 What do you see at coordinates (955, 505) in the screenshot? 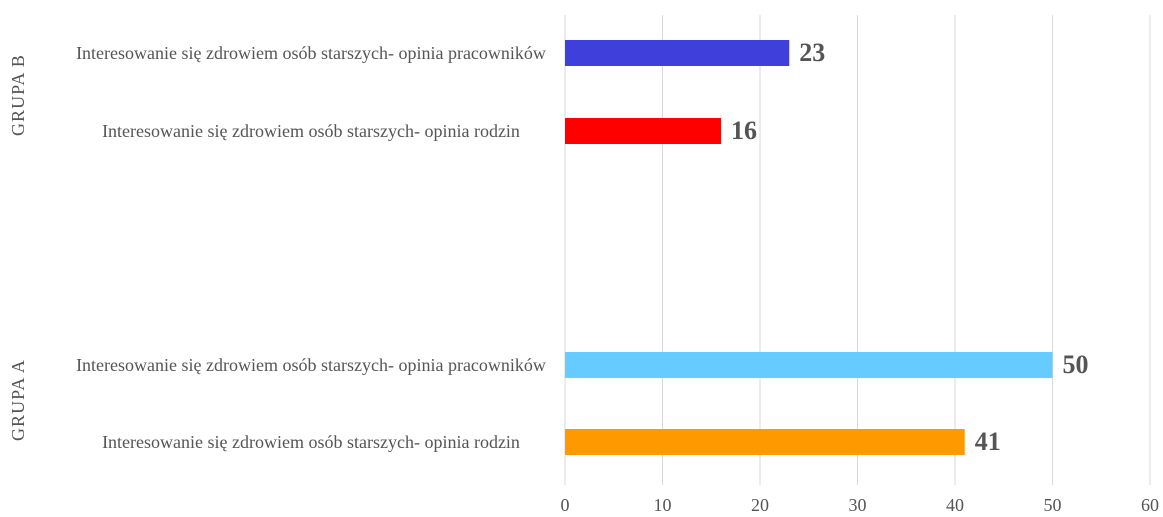
I see `x-tick-label: 40` at bounding box center [955, 505].